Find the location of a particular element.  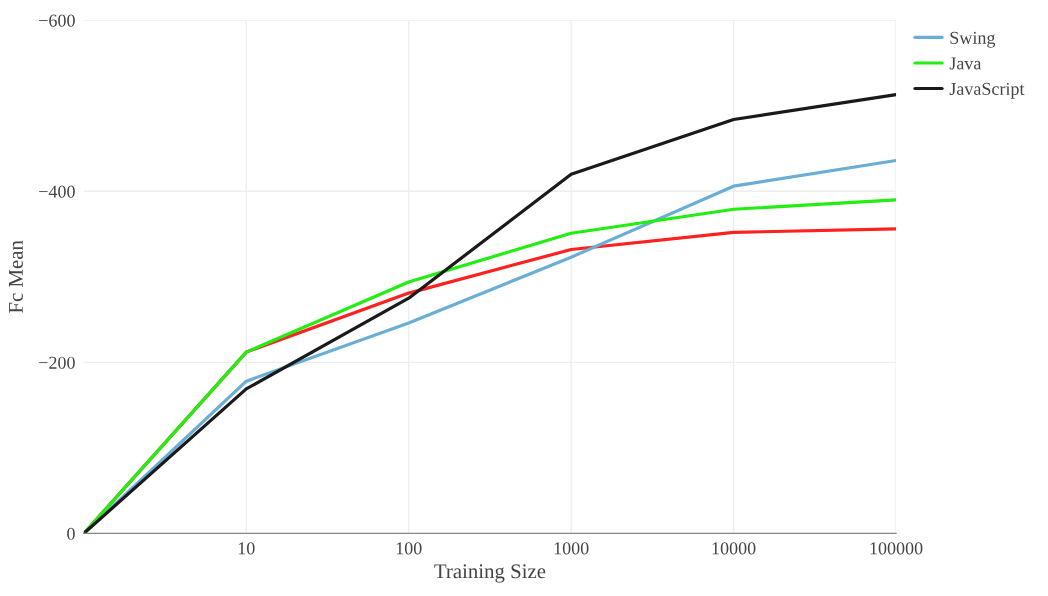

x-tick-label: 1000 is located at coordinates (571, 548).